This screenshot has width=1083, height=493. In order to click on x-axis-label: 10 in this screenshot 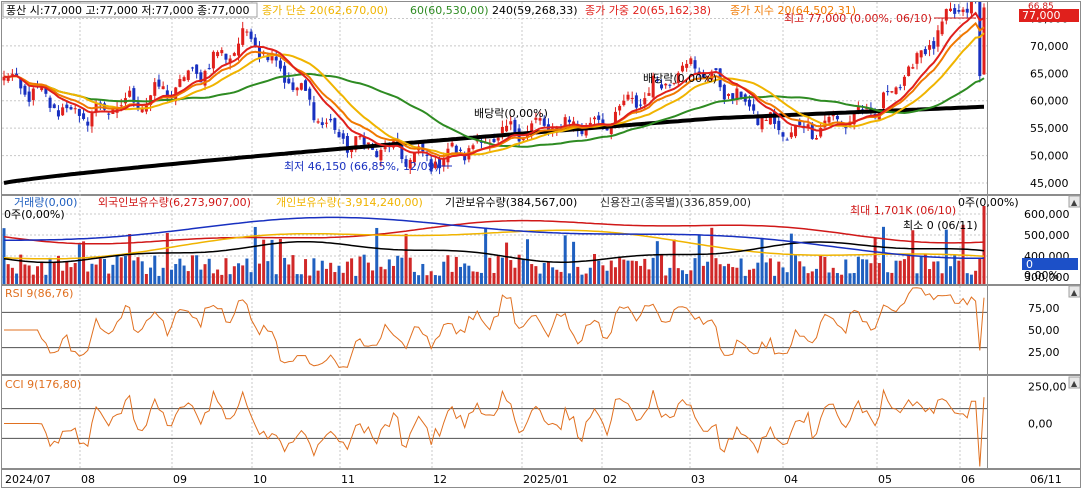, I will do `click(260, 479)`.